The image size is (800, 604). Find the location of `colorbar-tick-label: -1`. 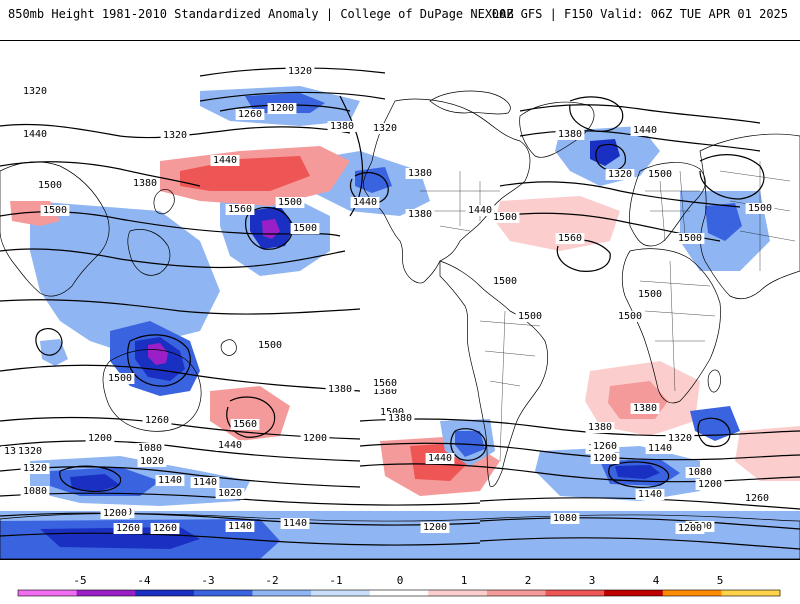

colorbar-tick-label: -1 is located at coordinates (335, 580).